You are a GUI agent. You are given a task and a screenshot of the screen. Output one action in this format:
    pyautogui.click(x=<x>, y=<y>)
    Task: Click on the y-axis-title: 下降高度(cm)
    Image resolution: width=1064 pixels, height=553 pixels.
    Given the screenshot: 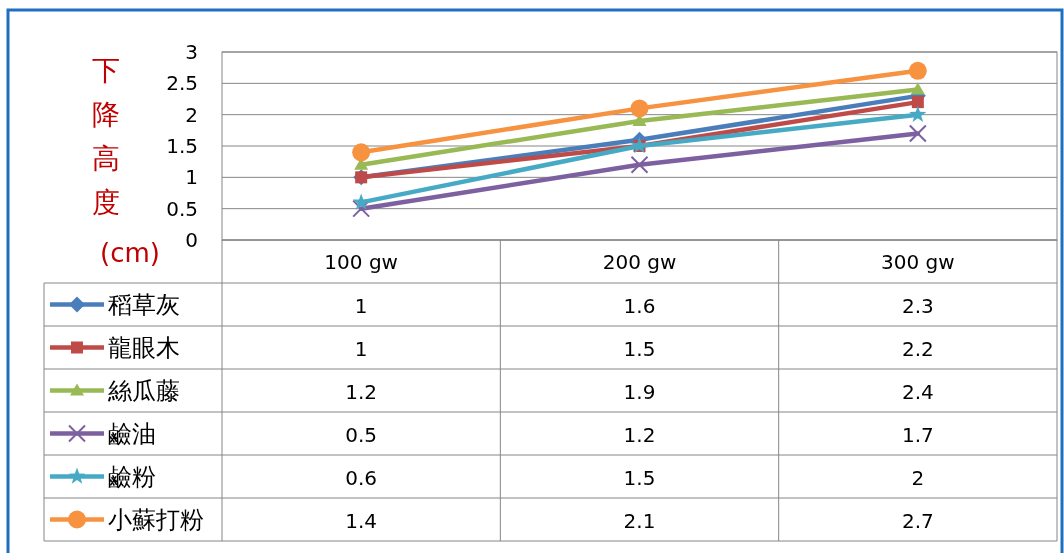 What is the action you would take?
    pyautogui.click(x=126, y=161)
    